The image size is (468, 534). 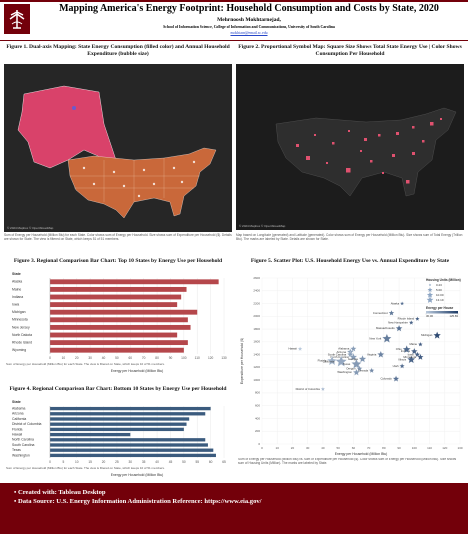 I want to click on x-tick-label: 50, so click(x=338, y=448).